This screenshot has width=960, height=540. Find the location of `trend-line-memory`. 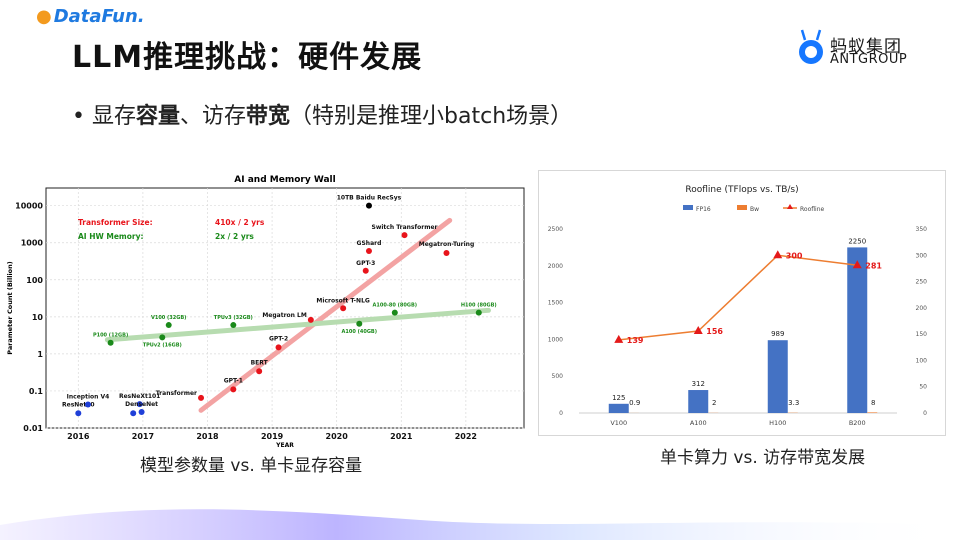

trend-line-memory is located at coordinates (297, 325).